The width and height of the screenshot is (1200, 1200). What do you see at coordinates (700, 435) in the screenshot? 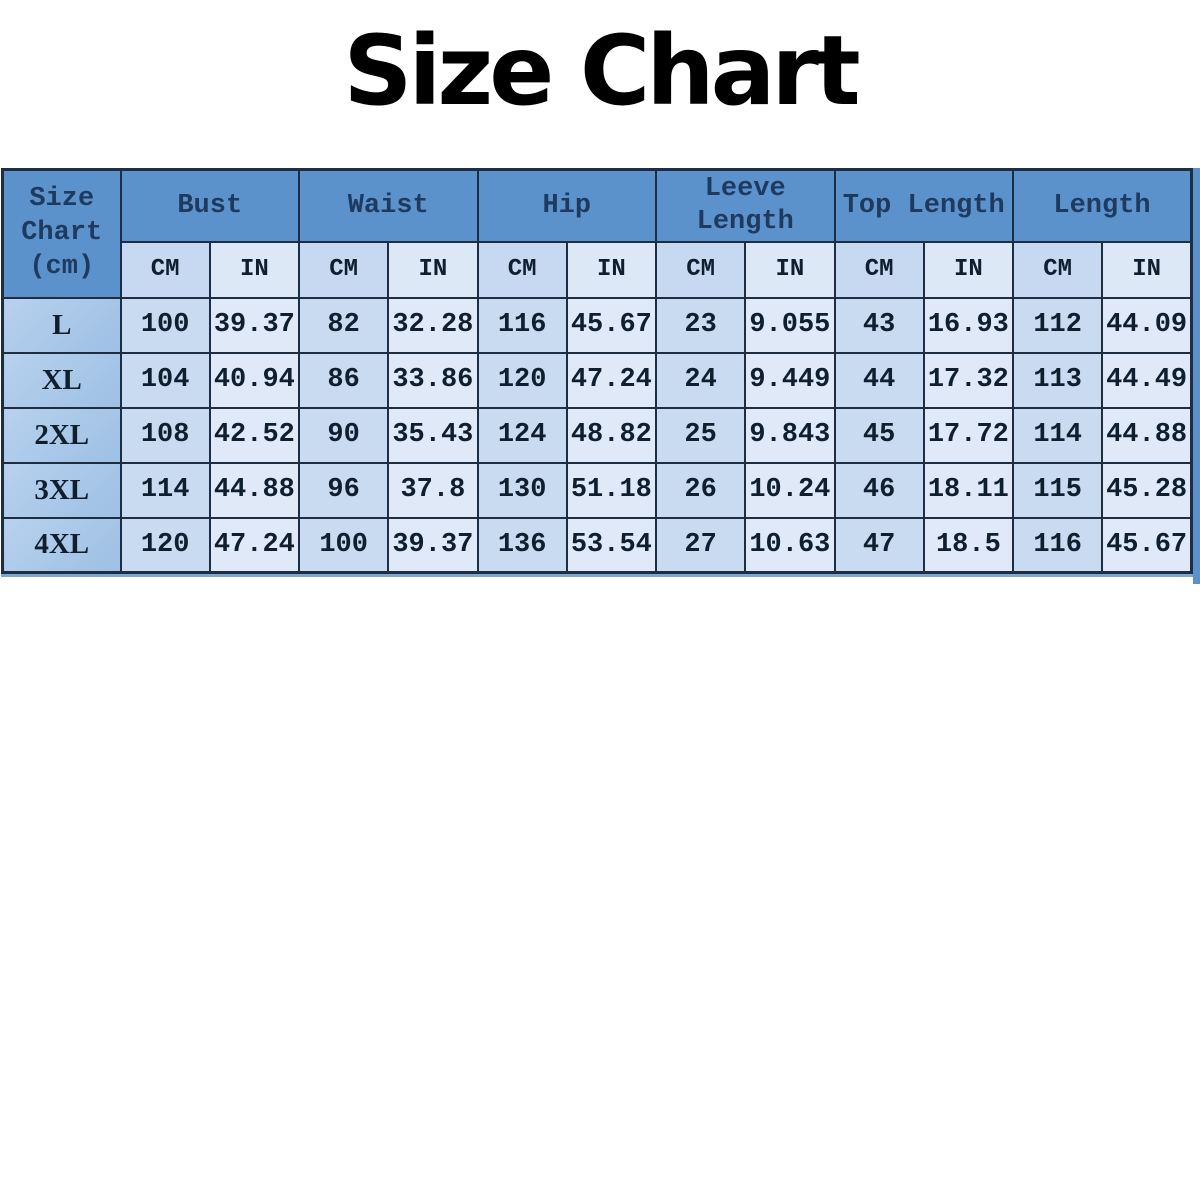
I see `data-cell: 25` at bounding box center [700, 435].